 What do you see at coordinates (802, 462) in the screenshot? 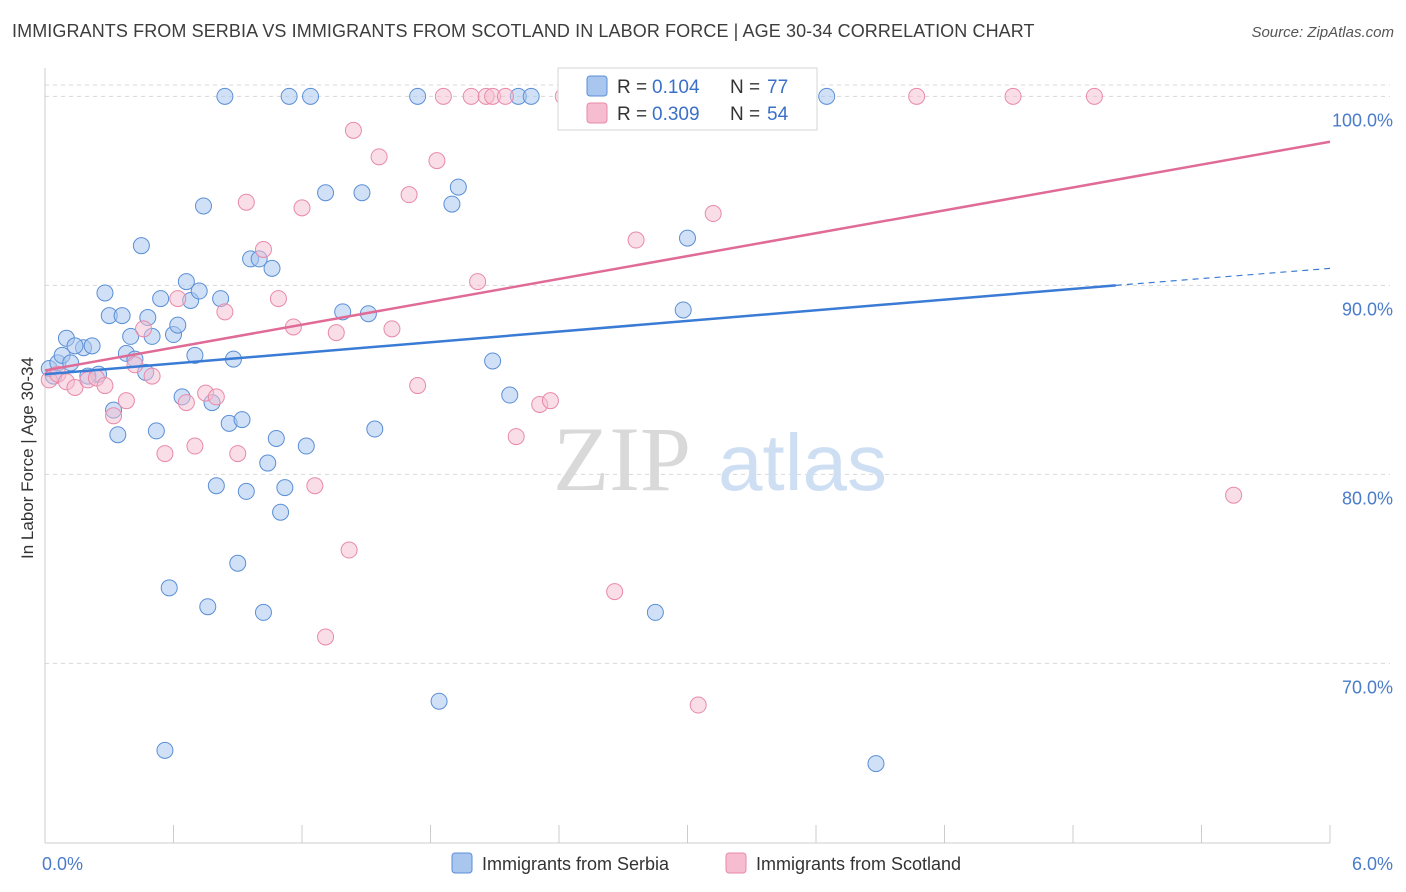
I see `watermark-atlas: atlas` at bounding box center [802, 462].